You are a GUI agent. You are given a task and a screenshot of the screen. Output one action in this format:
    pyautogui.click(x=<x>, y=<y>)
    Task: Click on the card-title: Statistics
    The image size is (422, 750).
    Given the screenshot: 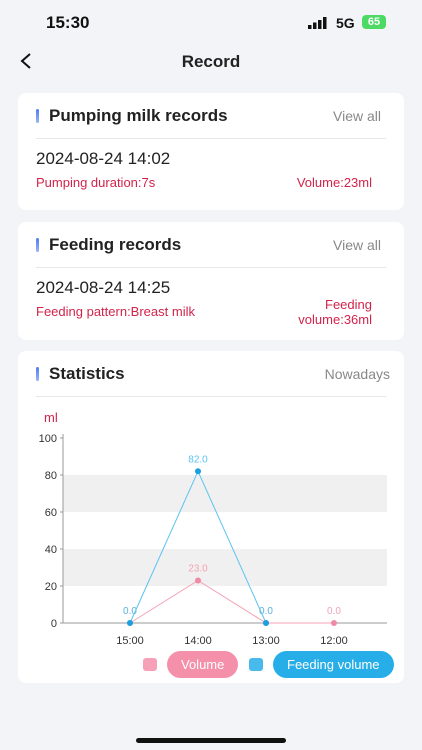 What is the action you would take?
    pyautogui.click(x=87, y=373)
    